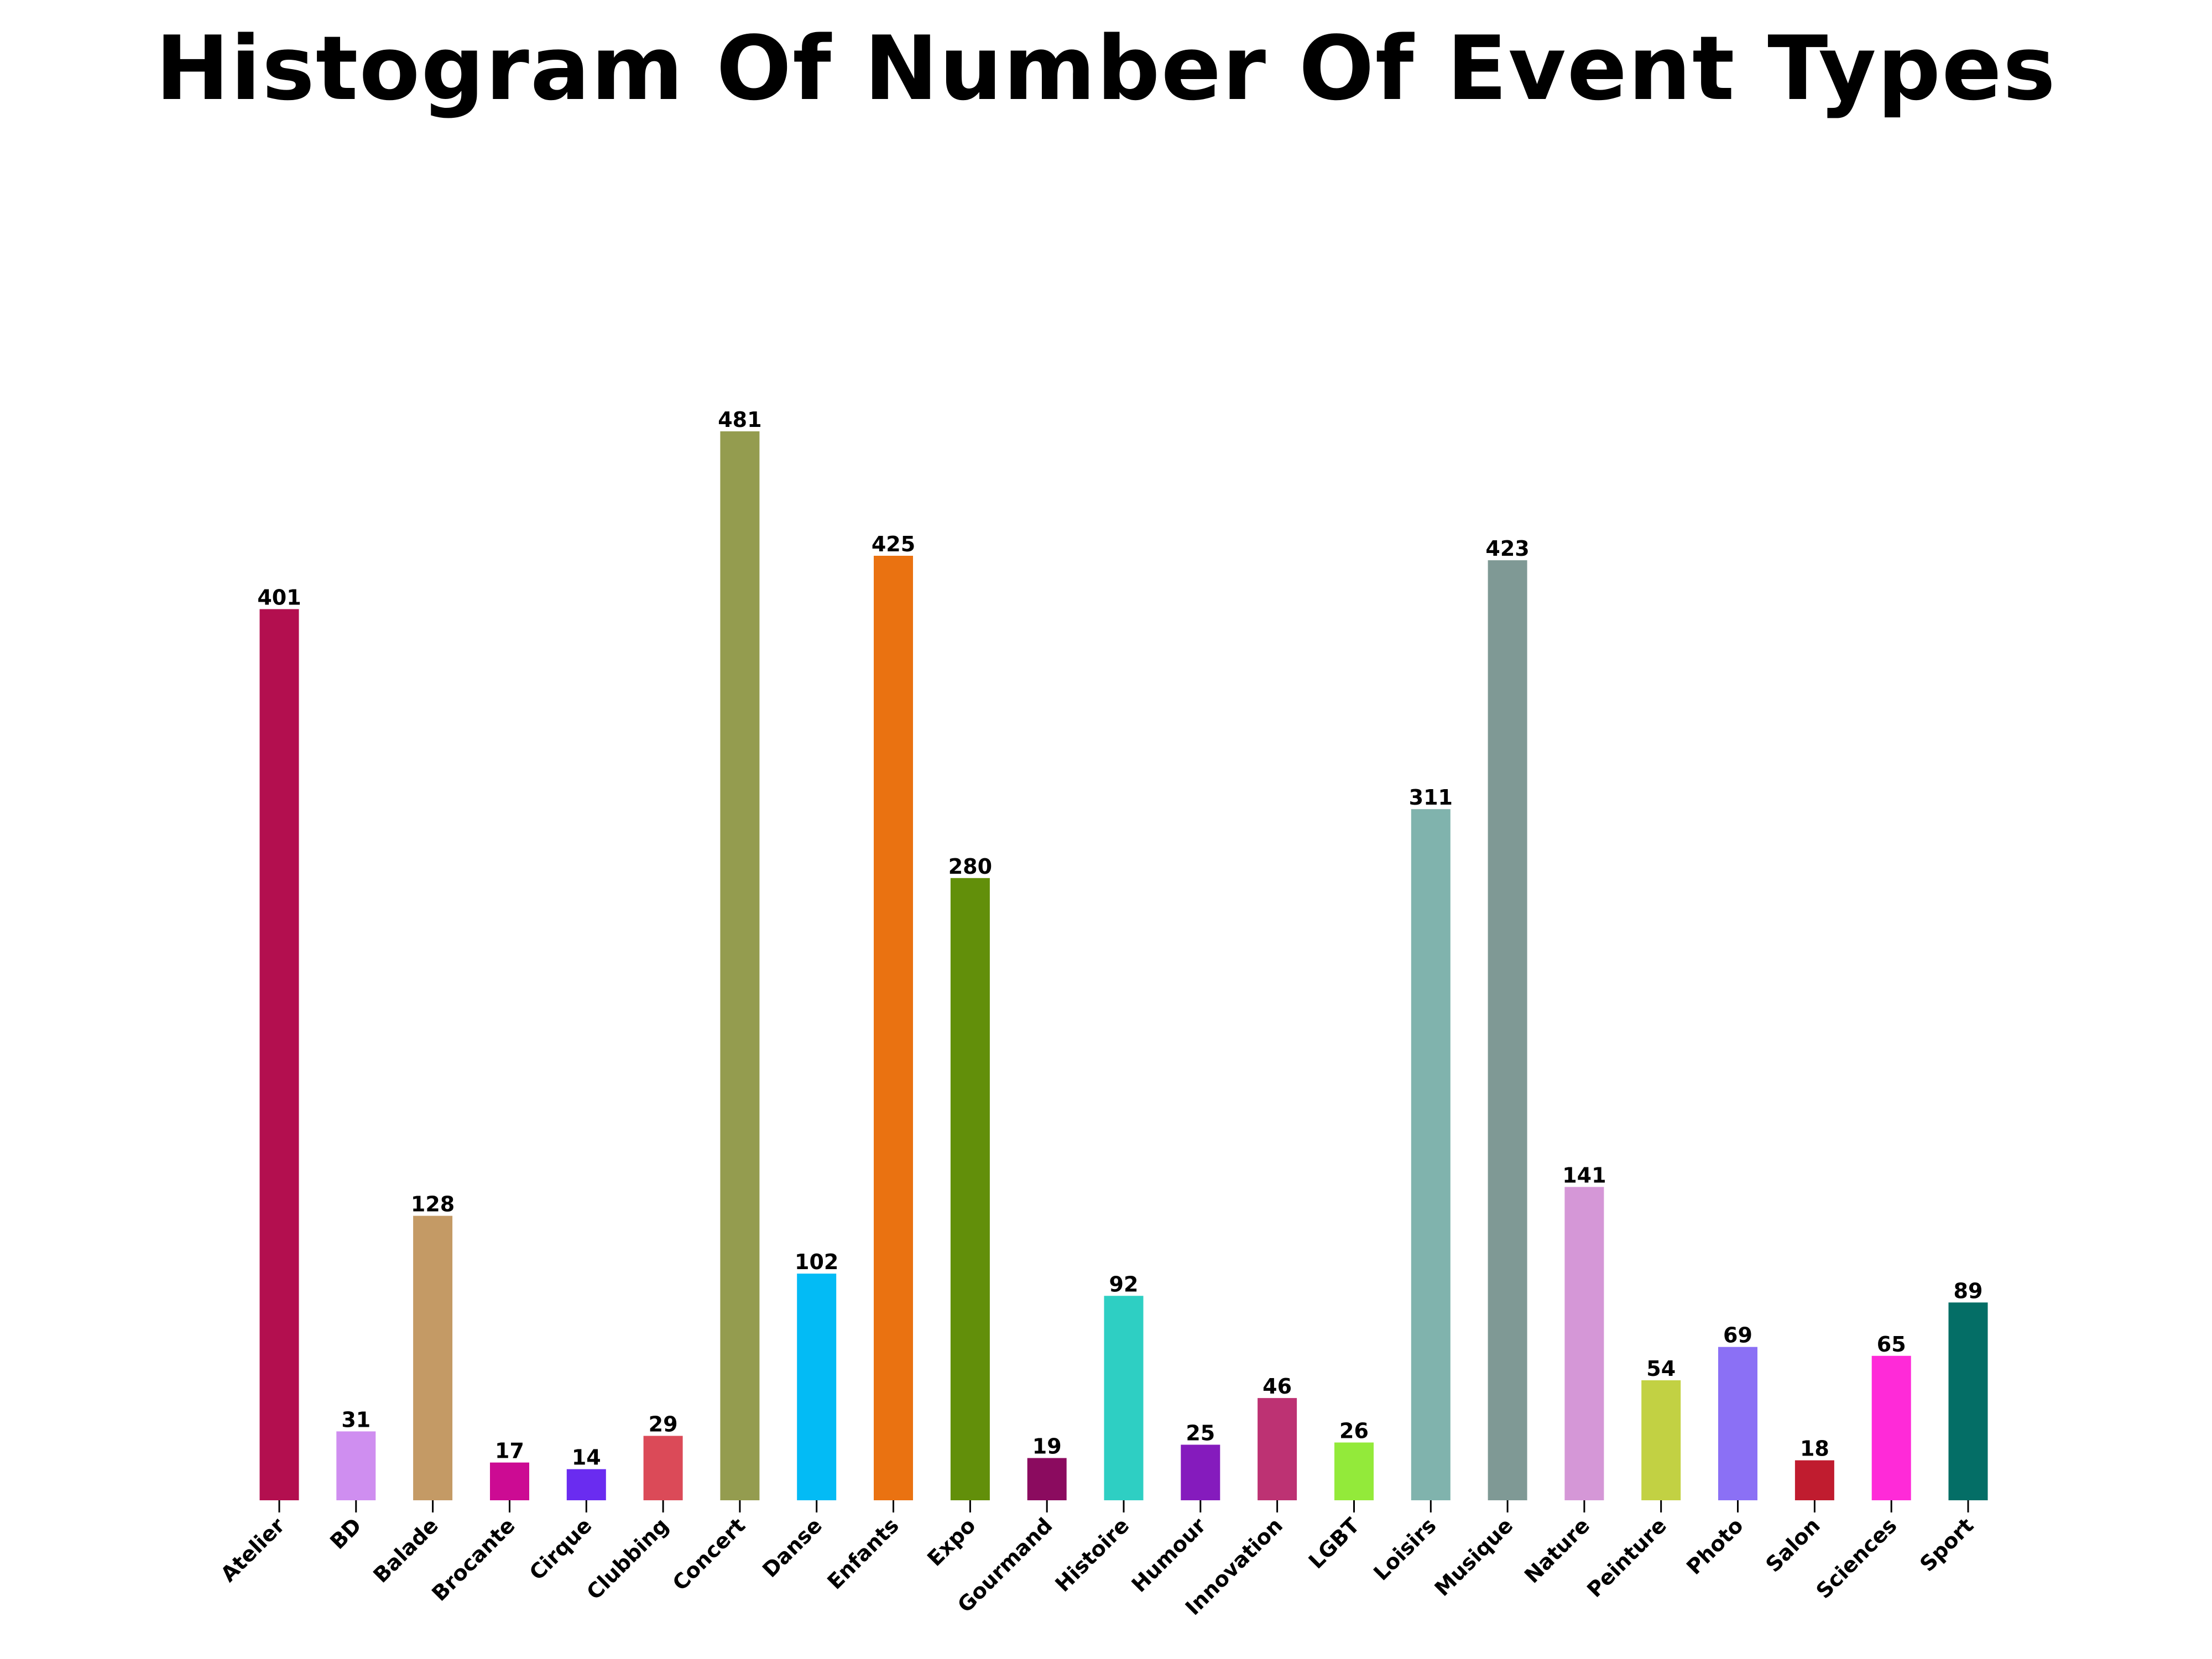 The image size is (2212, 1659). What do you see at coordinates (1047, 1479) in the screenshot?
I see `bar-gourmand` at bounding box center [1047, 1479].